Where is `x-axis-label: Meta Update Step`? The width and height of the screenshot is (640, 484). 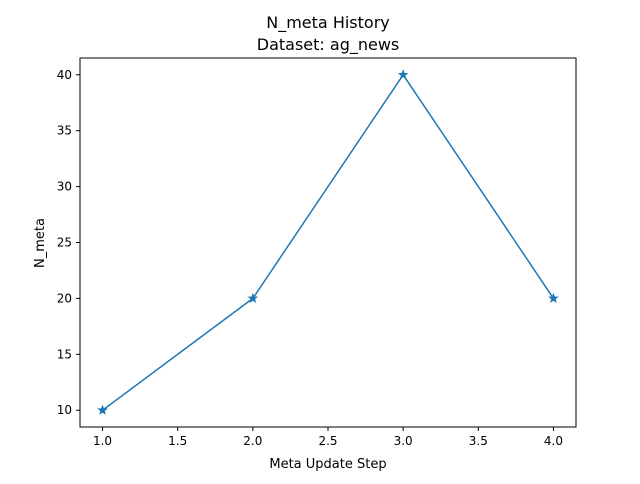 x-axis-label: Meta Update Step is located at coordinates (327, 464).